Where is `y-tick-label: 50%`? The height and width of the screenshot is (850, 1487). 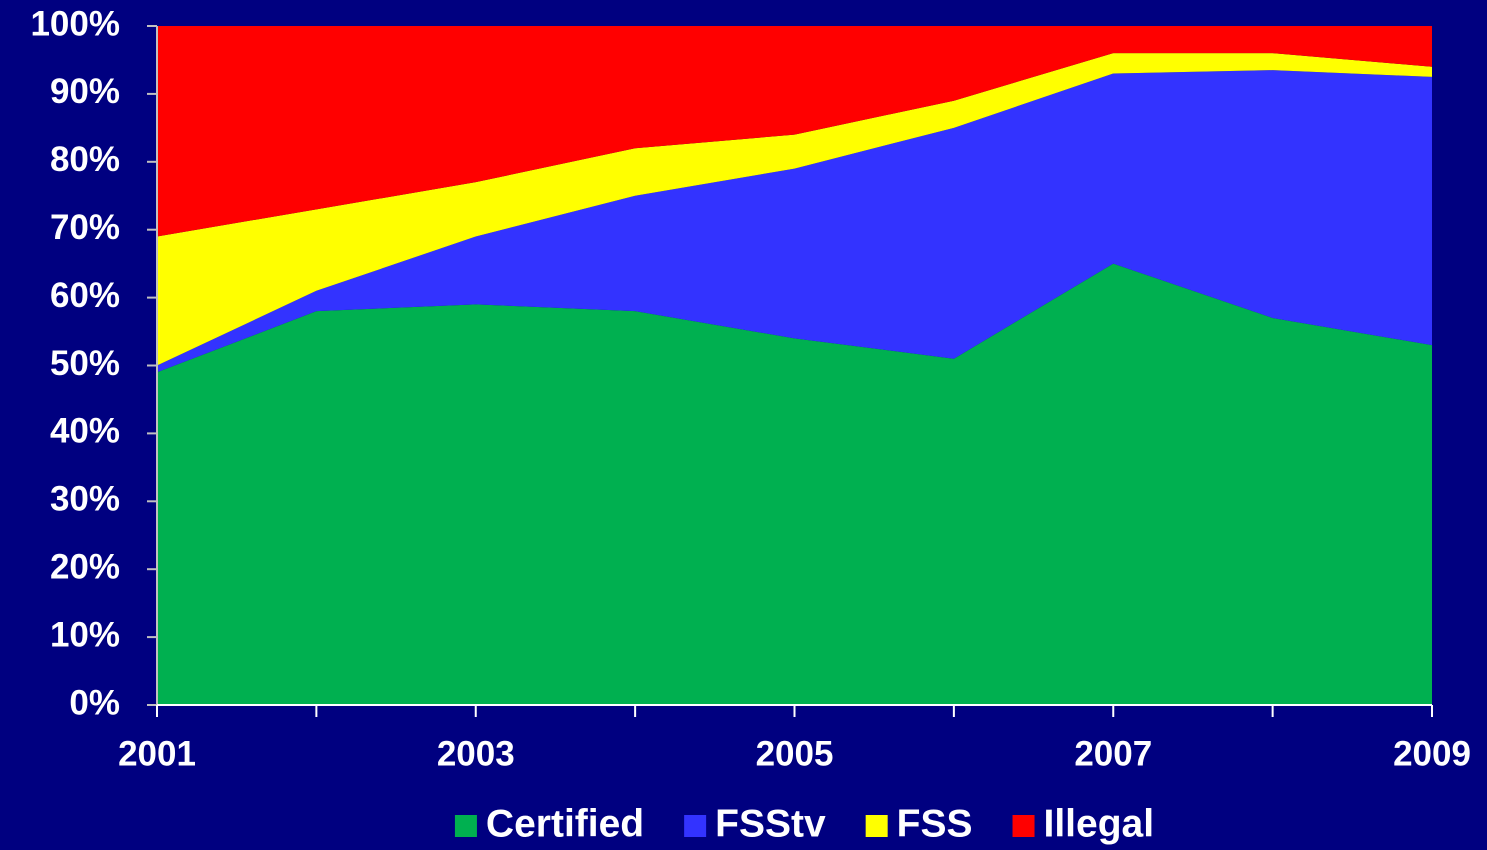 y-tick-label: 50% is located at coordinates (85, 363).